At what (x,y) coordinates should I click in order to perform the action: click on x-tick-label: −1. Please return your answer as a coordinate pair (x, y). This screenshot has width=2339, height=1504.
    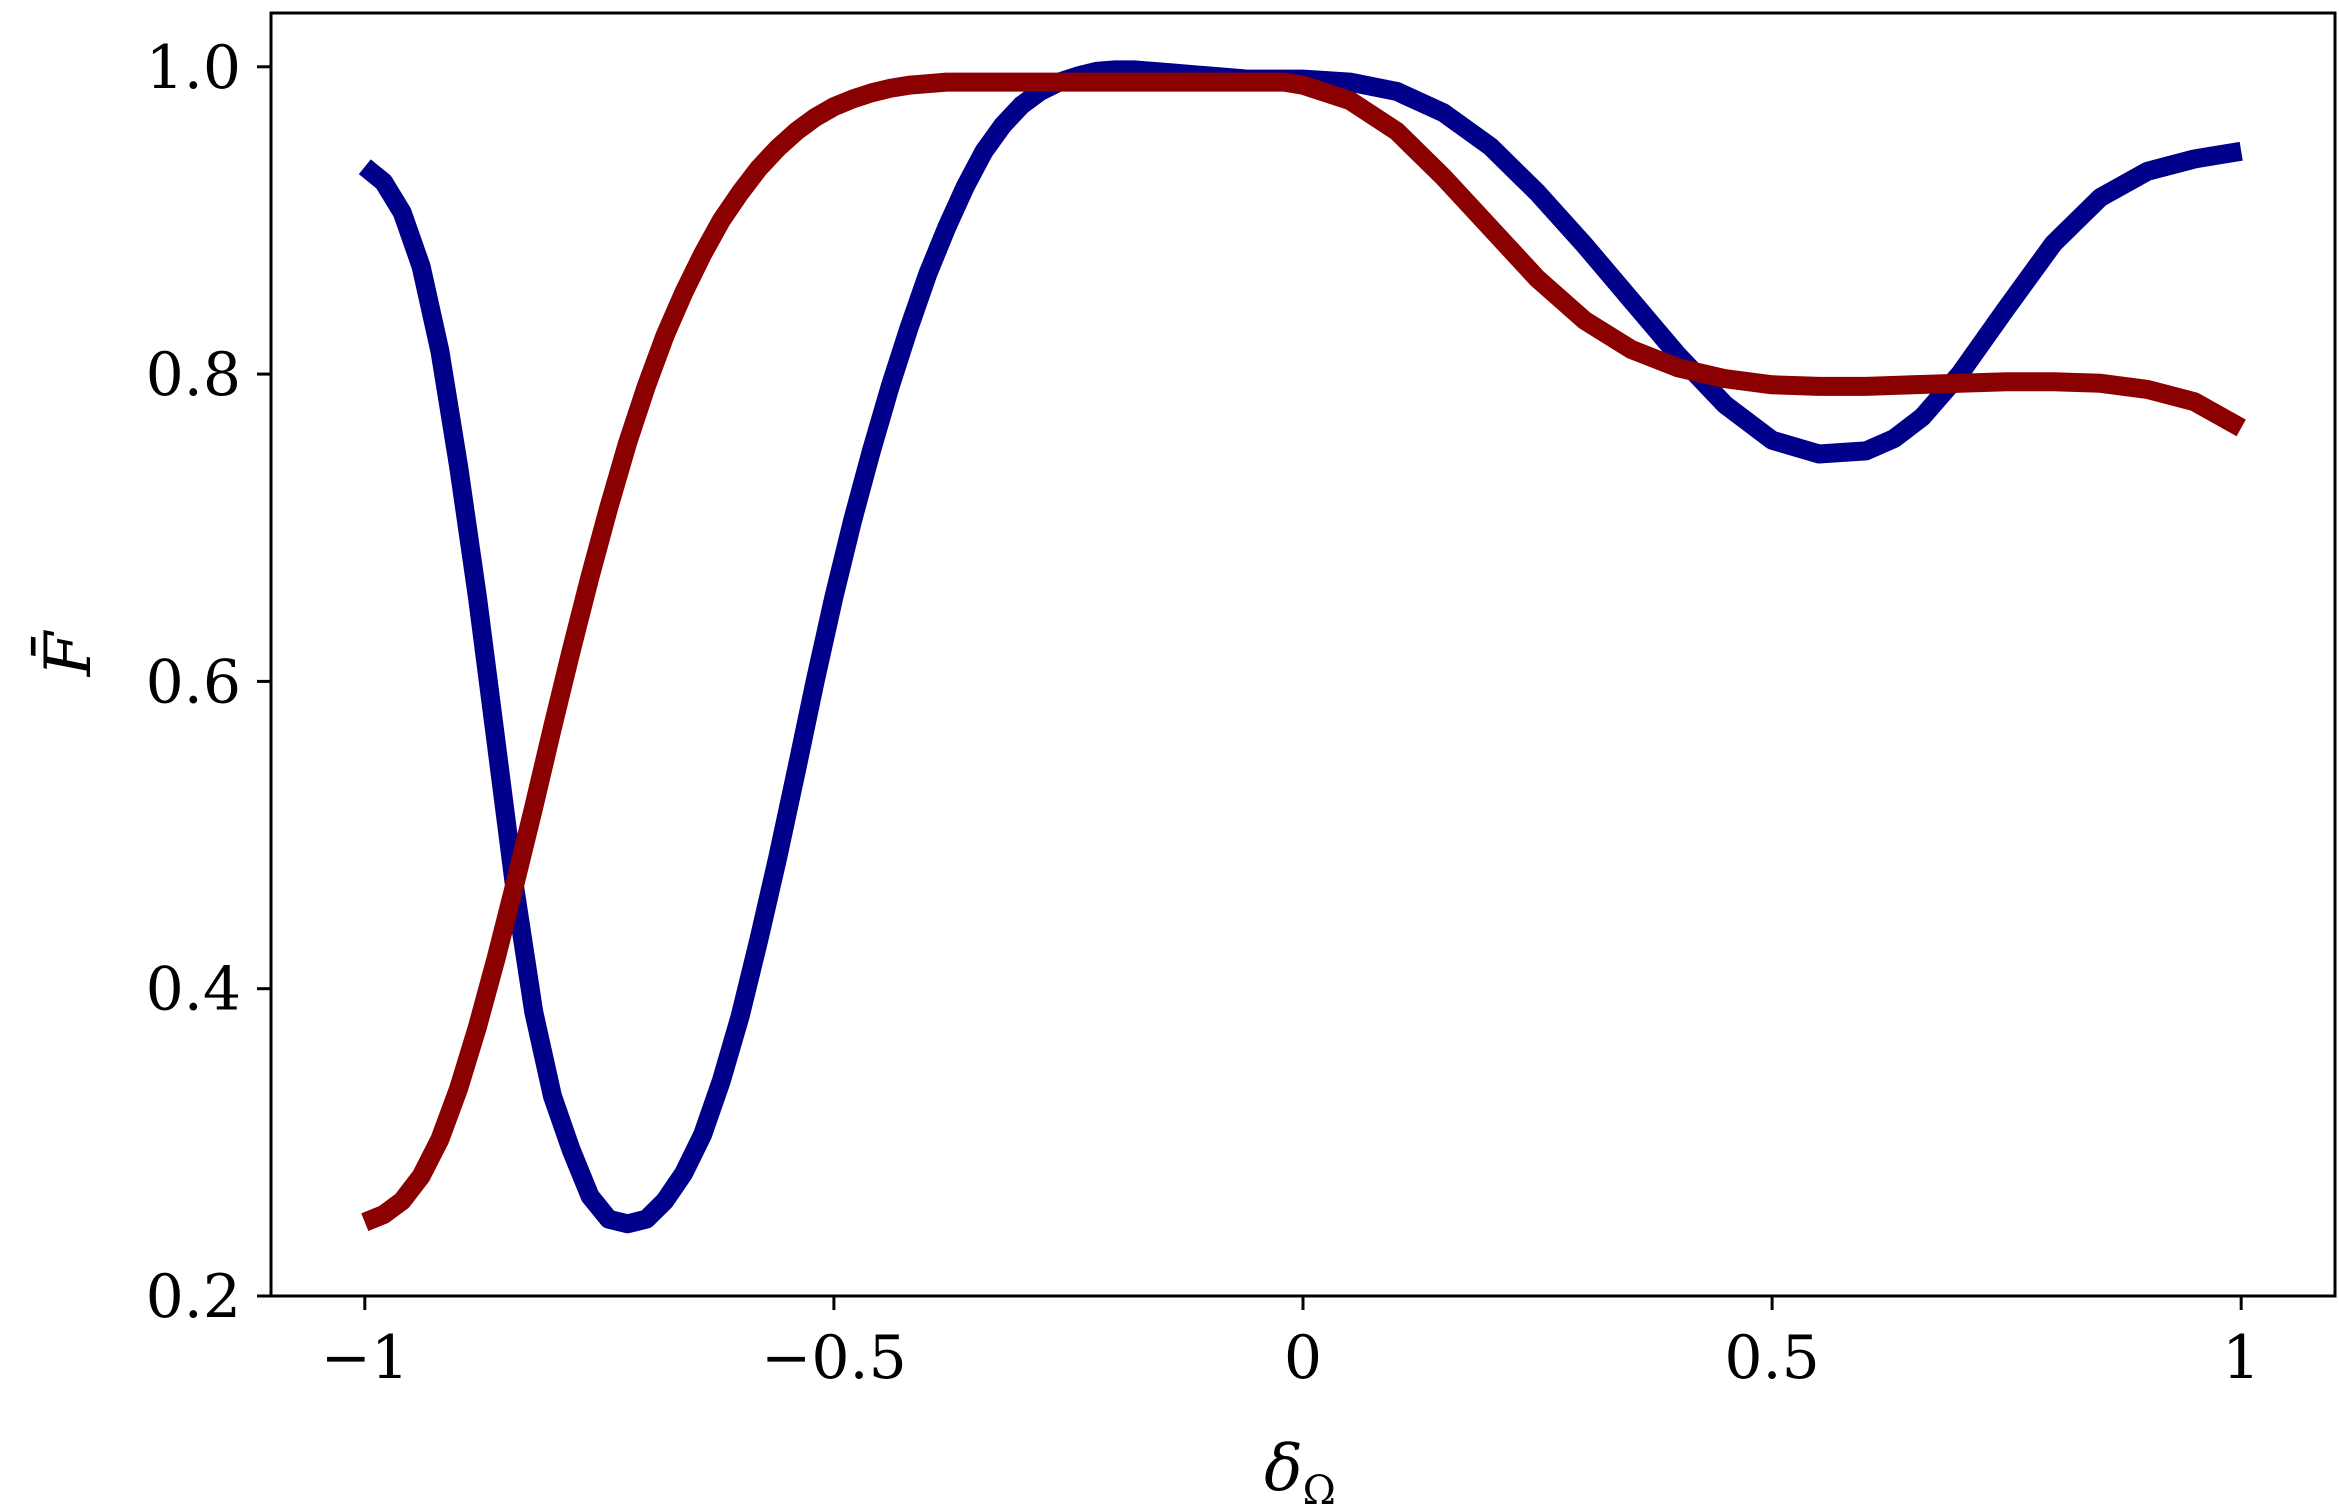
    Looking at the image, I should click on (365, 1358).